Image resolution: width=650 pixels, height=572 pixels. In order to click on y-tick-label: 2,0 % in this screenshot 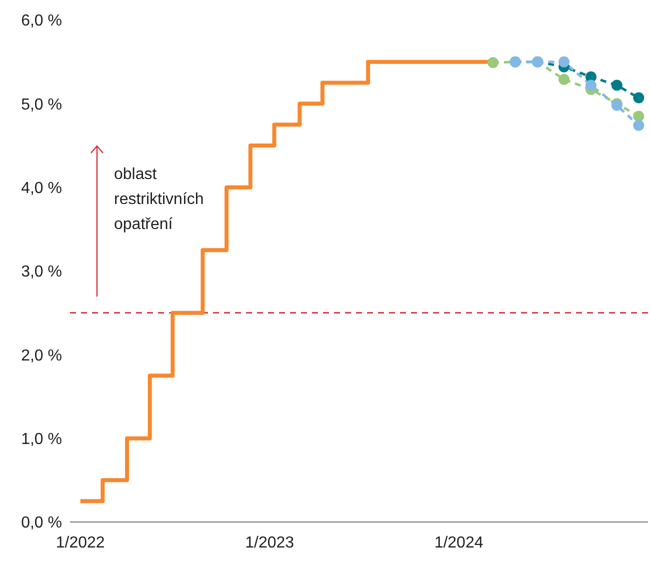, I will do `click(41, 355)`.